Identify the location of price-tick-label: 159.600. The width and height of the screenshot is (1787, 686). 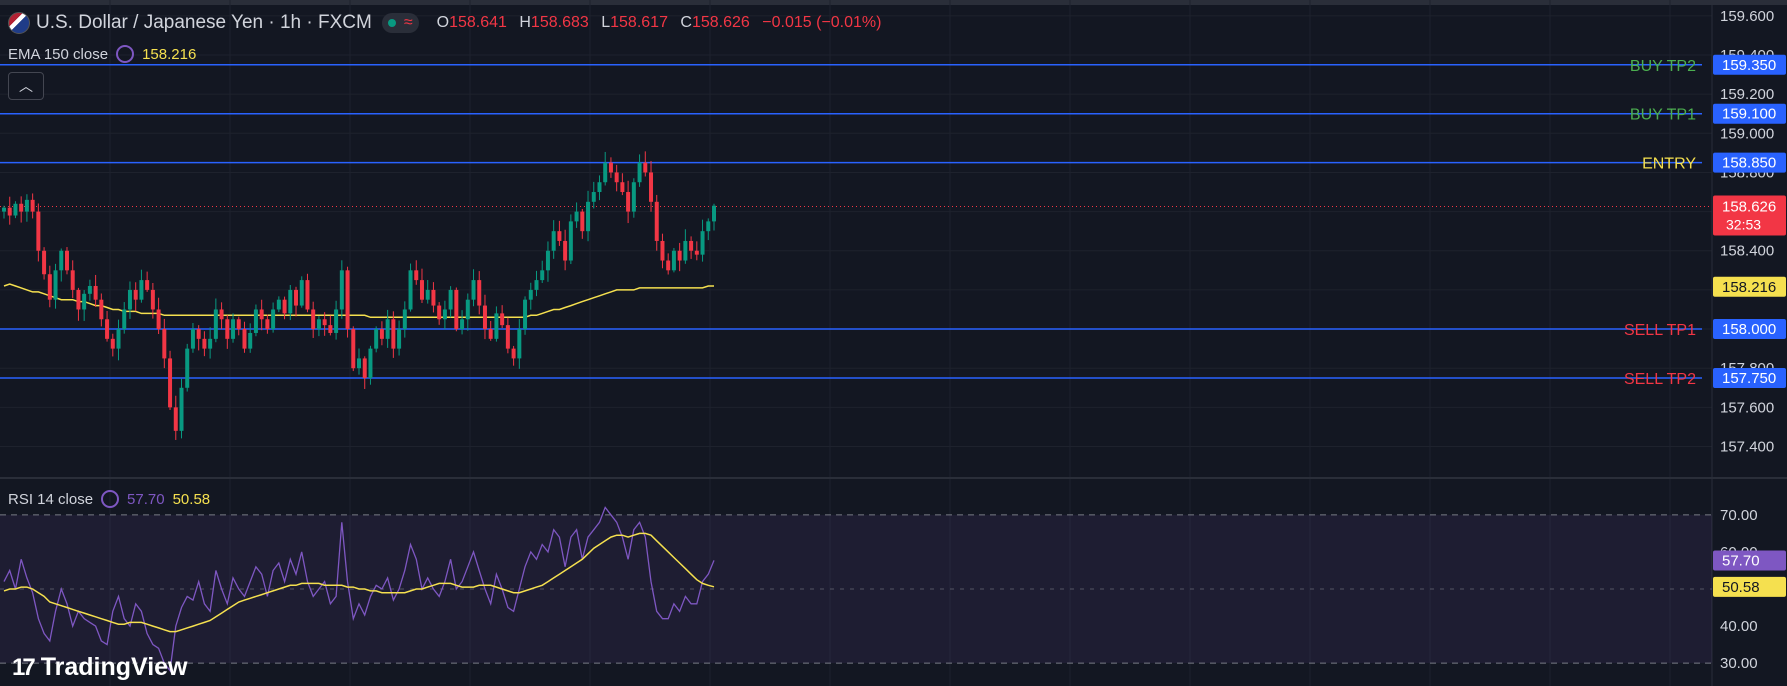
(1747, 16).